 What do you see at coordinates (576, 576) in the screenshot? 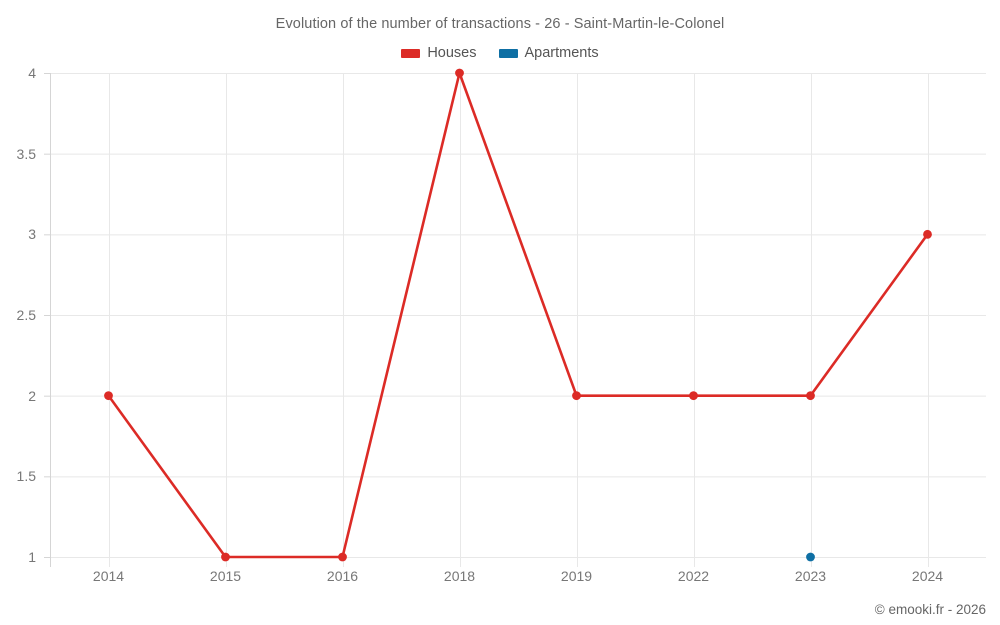
I see `x-tick-label: 2019` at bounding box center [576, 576].